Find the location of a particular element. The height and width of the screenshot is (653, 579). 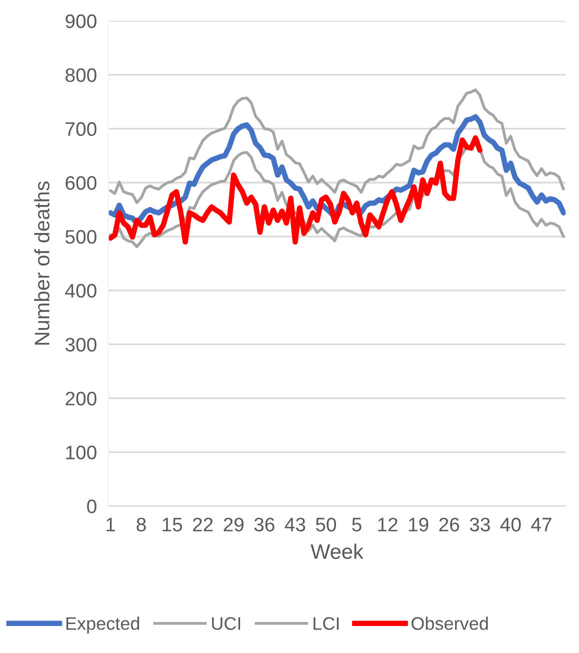

y-tick-label: 200 is located at coordinates (81, 399).